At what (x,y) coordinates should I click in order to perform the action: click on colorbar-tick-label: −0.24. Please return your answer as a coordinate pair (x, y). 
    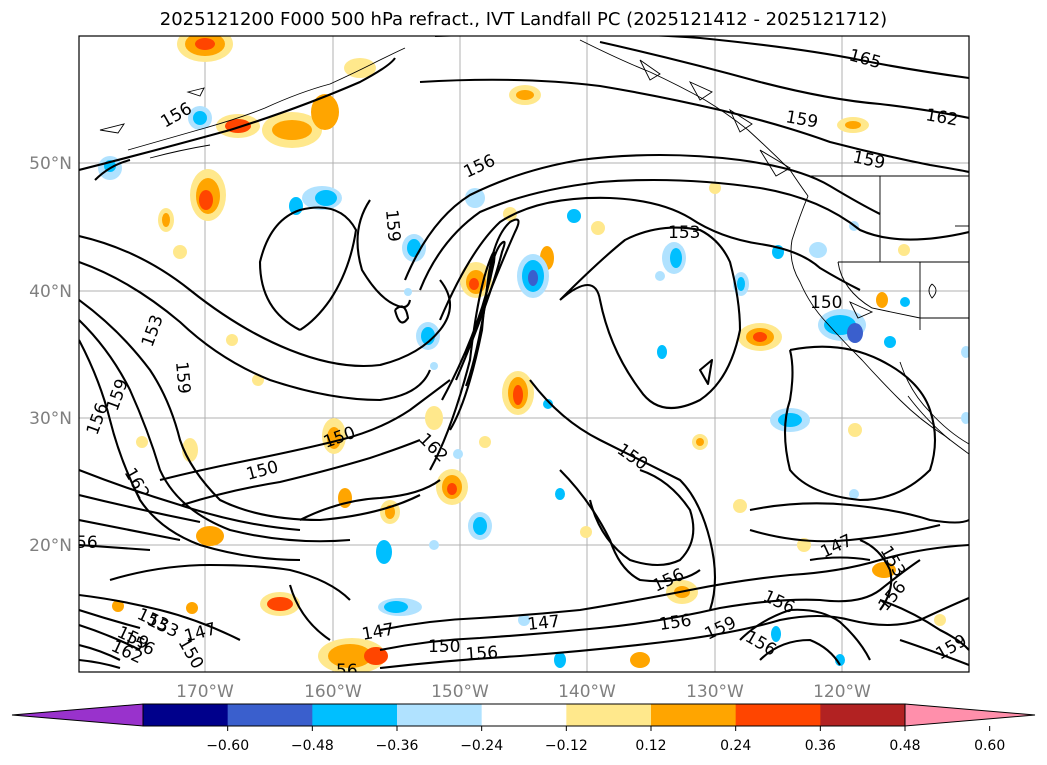
    Looking at the image, I should click on (481, 746).